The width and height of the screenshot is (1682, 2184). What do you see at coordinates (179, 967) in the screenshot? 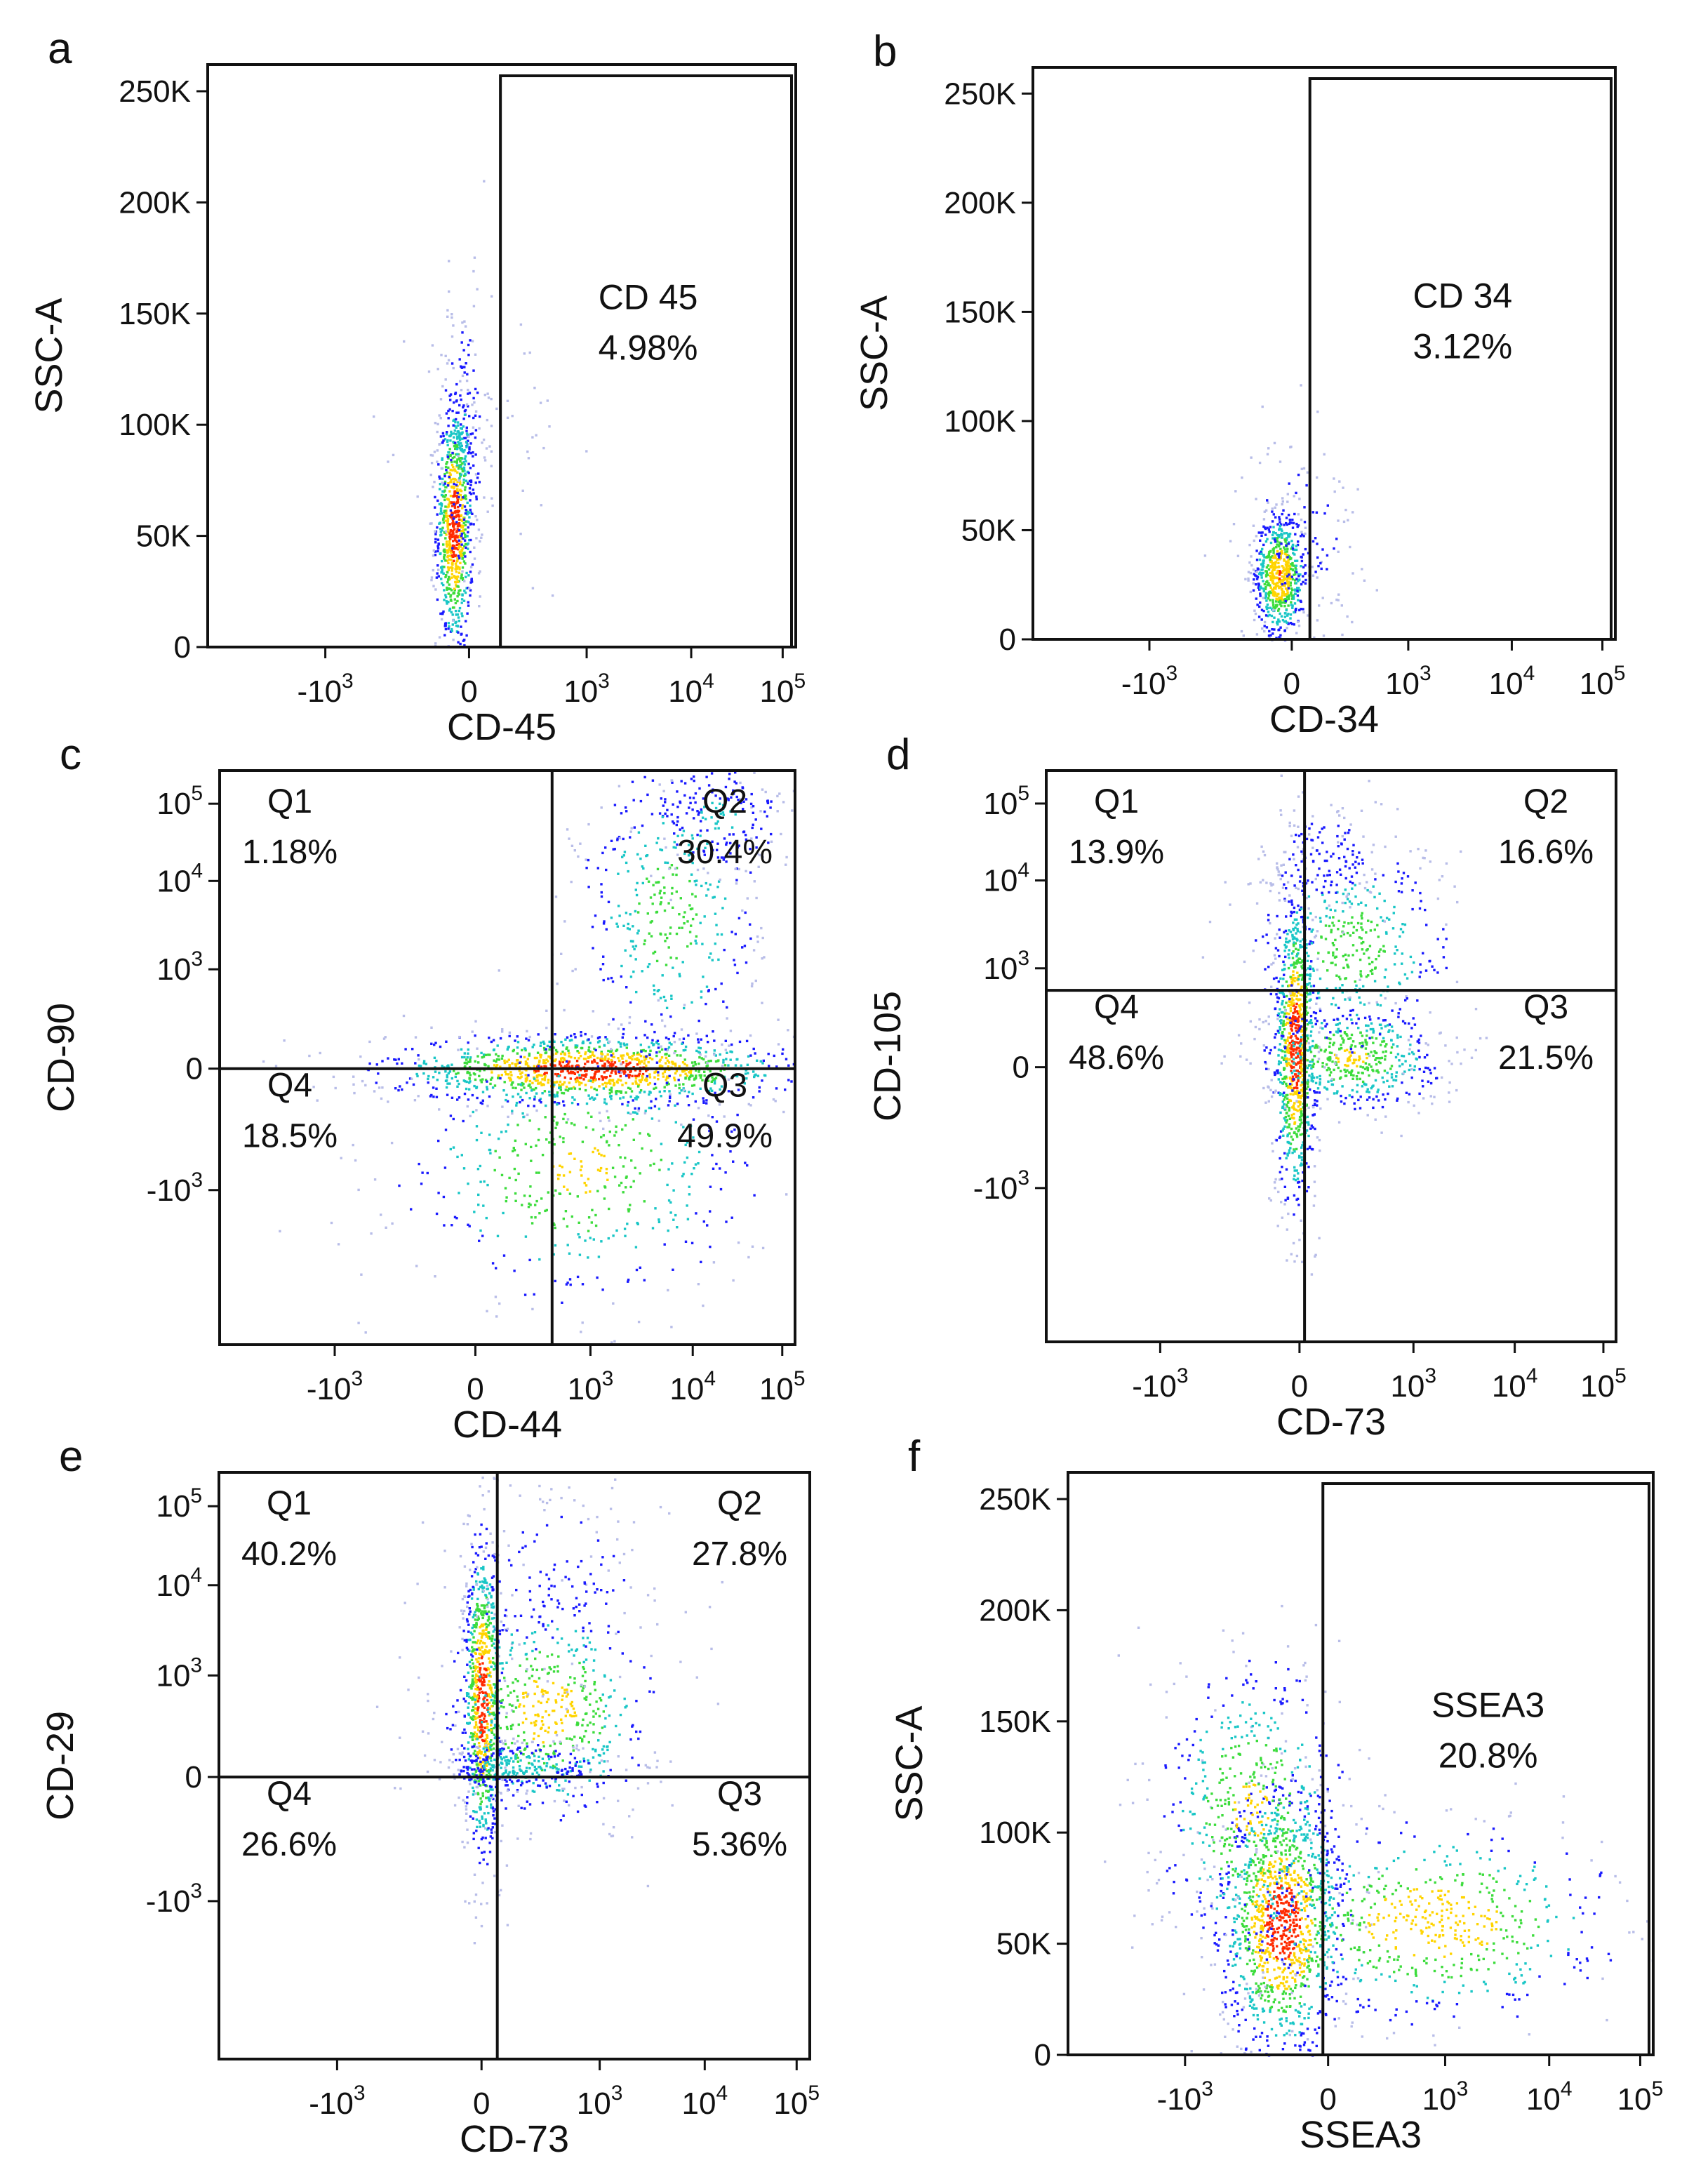
I see `y-tick-label: 103` at bounding box center [179, 967].